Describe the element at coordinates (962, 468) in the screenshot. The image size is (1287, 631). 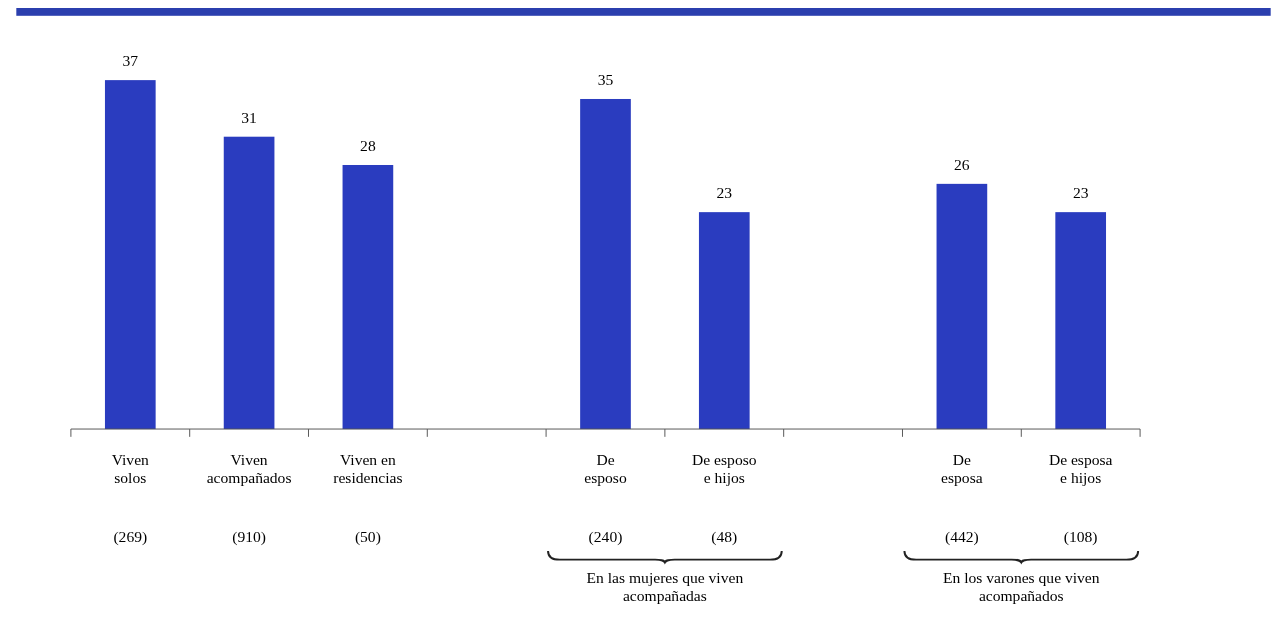
I see `x-tick-label: De esposa` at that location.